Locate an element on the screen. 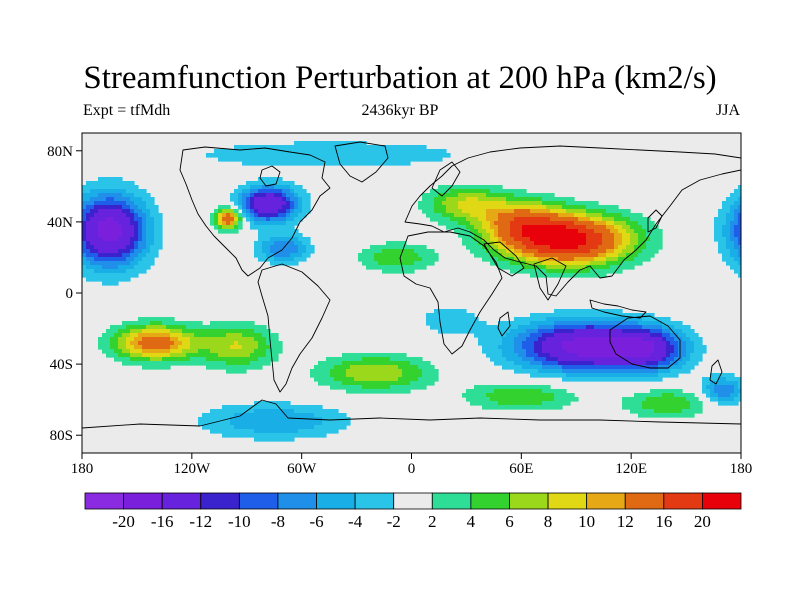  coast-south-america is located at coordinates (294, 328).